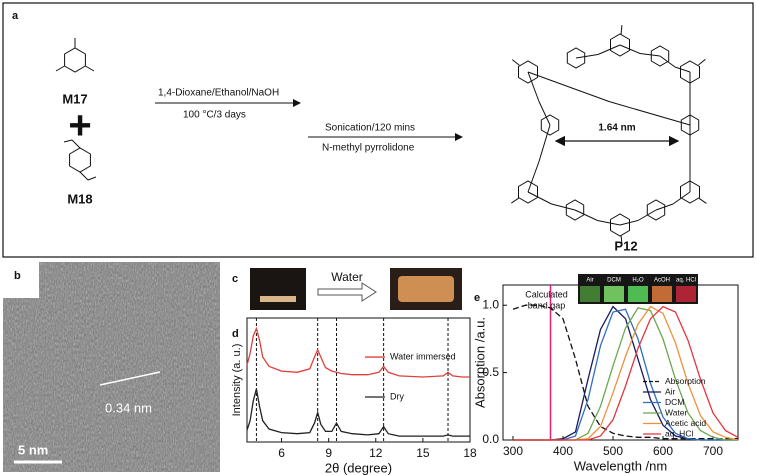  Describe the element at coordinates (685, 381) in the screenshot. I see `legend-label: Absorption` at that location.